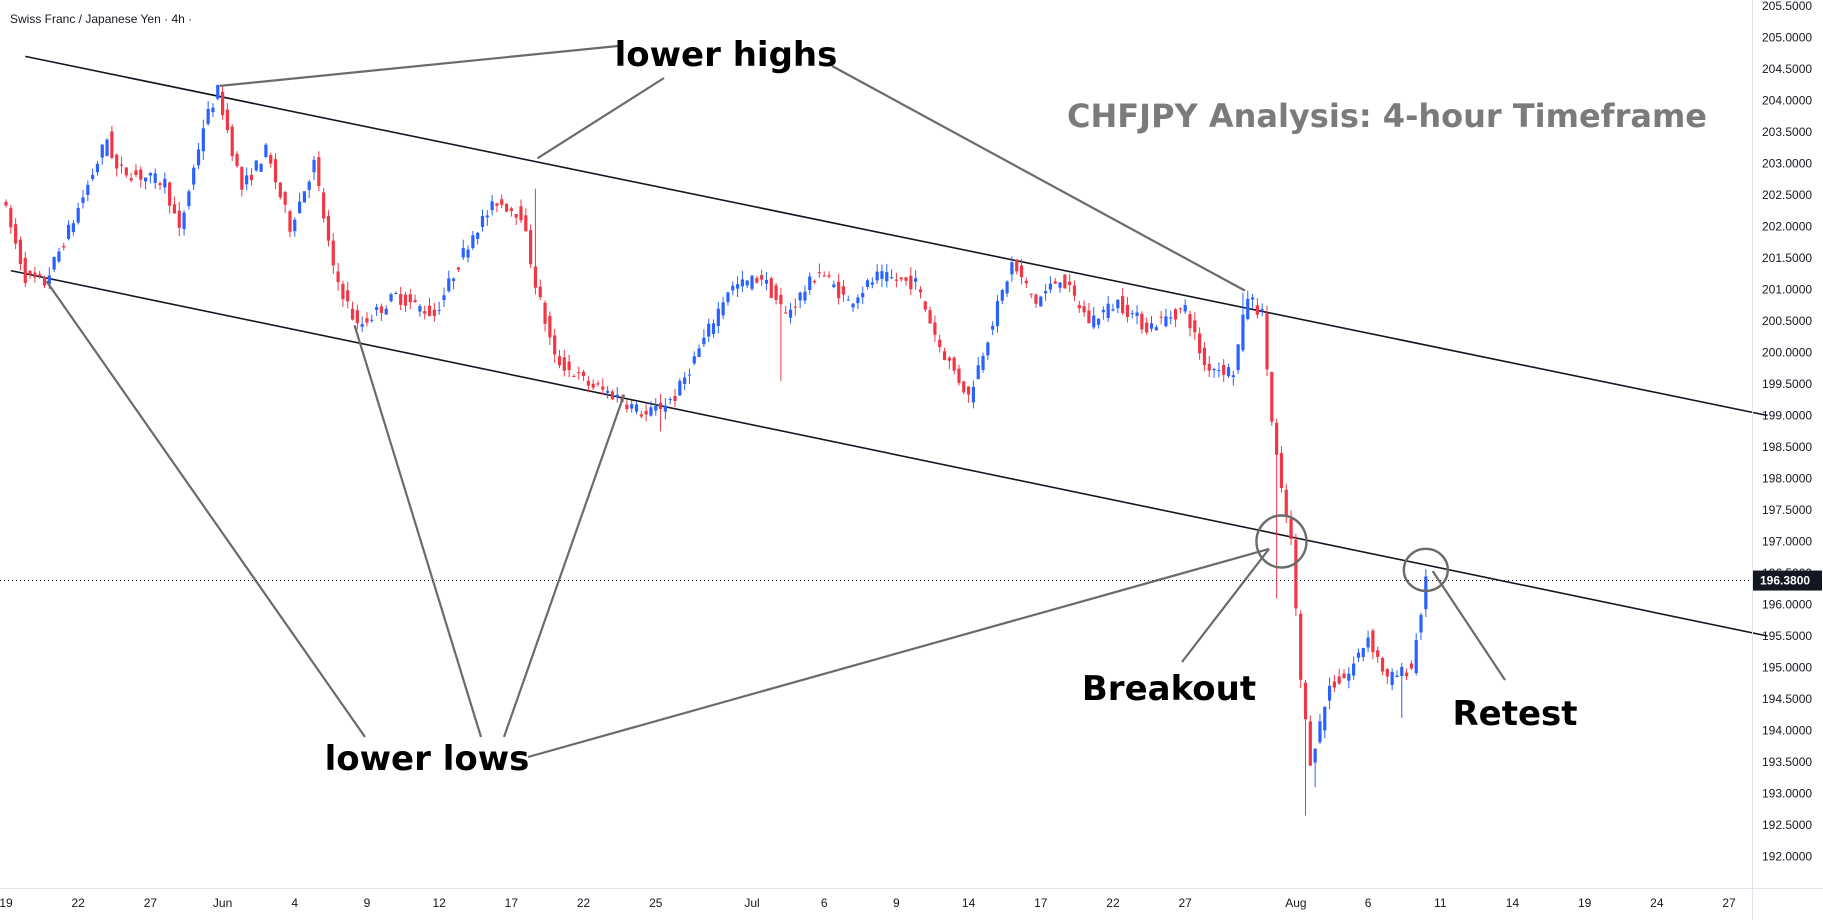 This screenshot has width=1823, height=920. What do you see at coordinates (178, 19) in the screenshot?
I see `interval-label: 4h` at bounding box center [178, 19].